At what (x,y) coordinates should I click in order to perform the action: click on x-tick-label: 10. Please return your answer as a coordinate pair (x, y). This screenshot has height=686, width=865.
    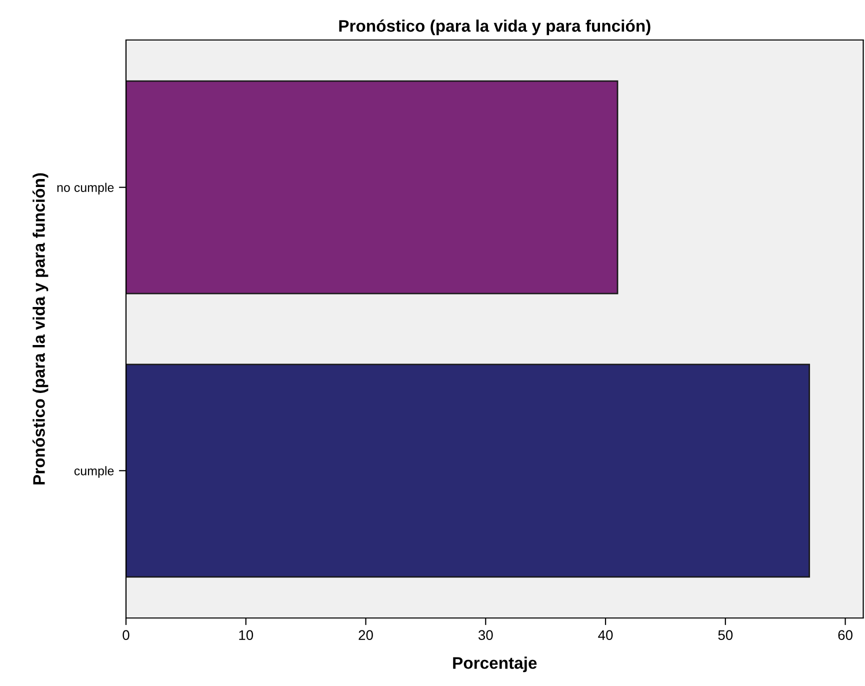
    Looking at the image, I should click on (246, 635).